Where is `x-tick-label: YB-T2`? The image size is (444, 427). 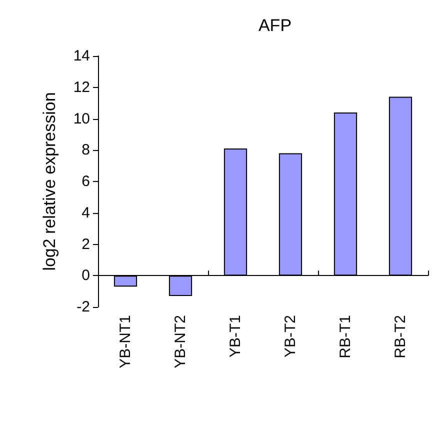
x-tick-label: YB-T2 is located at coordinates (290, 336).